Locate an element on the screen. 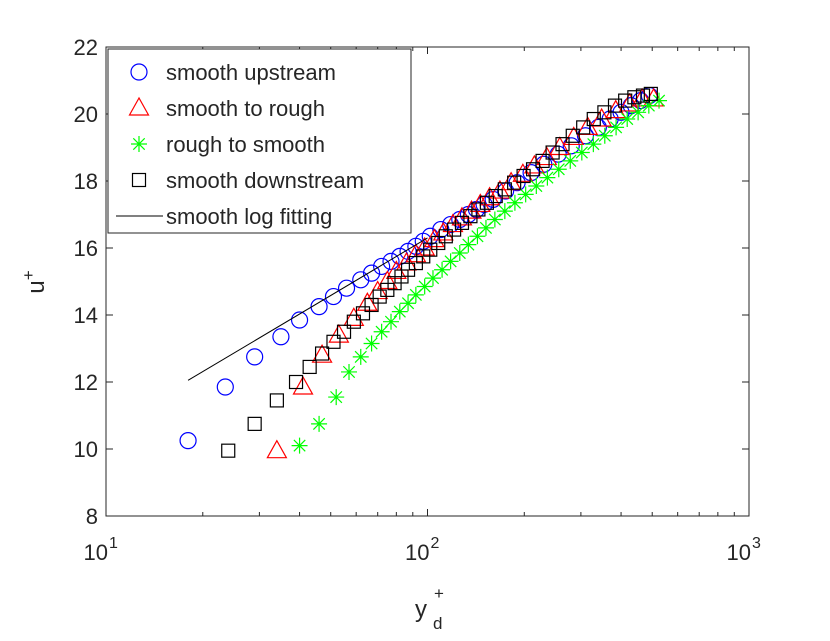 This screenshot has height=641, width=830. legend-label: smooth log fitting is located at coordinates (249, 216).